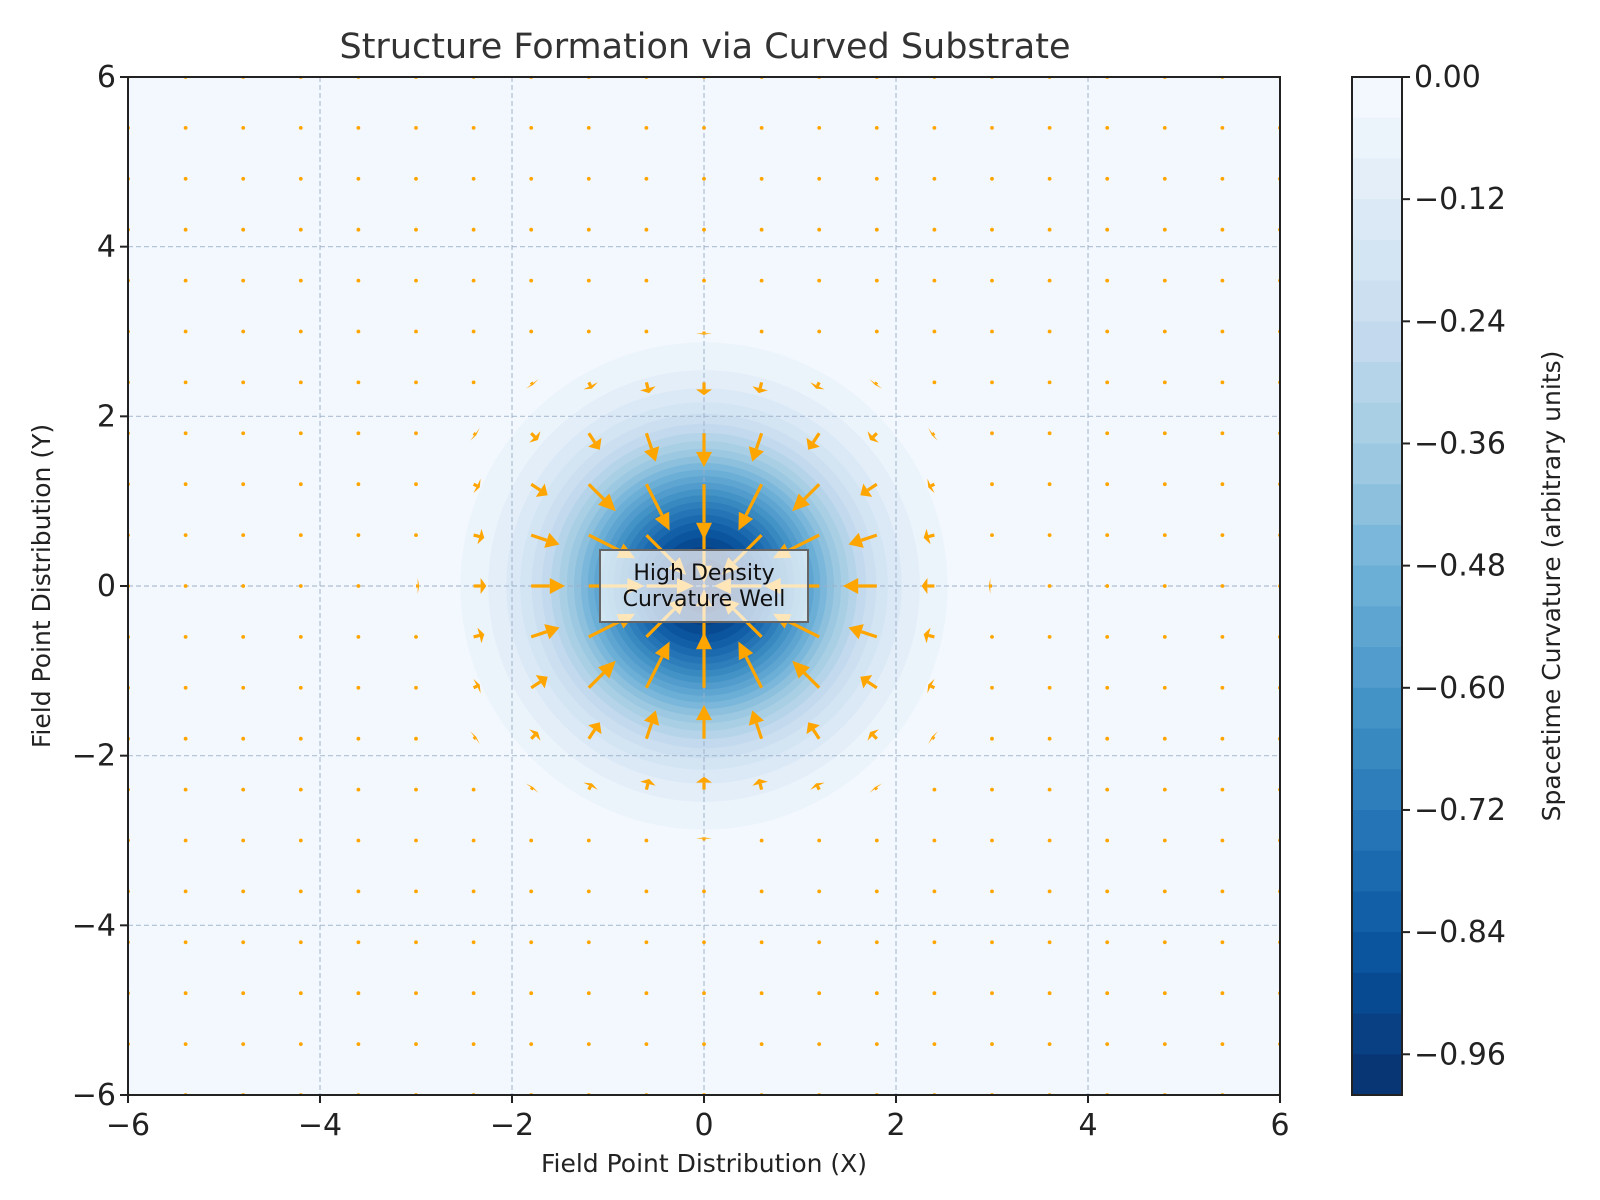 Image resolution: width=1600 pixels, height=1200 pixels. What do you see at coordinates (1460, 443) in the screenshot?
I see `colorbar-tick-label: −0.36` at bounding box center [1460, 443].